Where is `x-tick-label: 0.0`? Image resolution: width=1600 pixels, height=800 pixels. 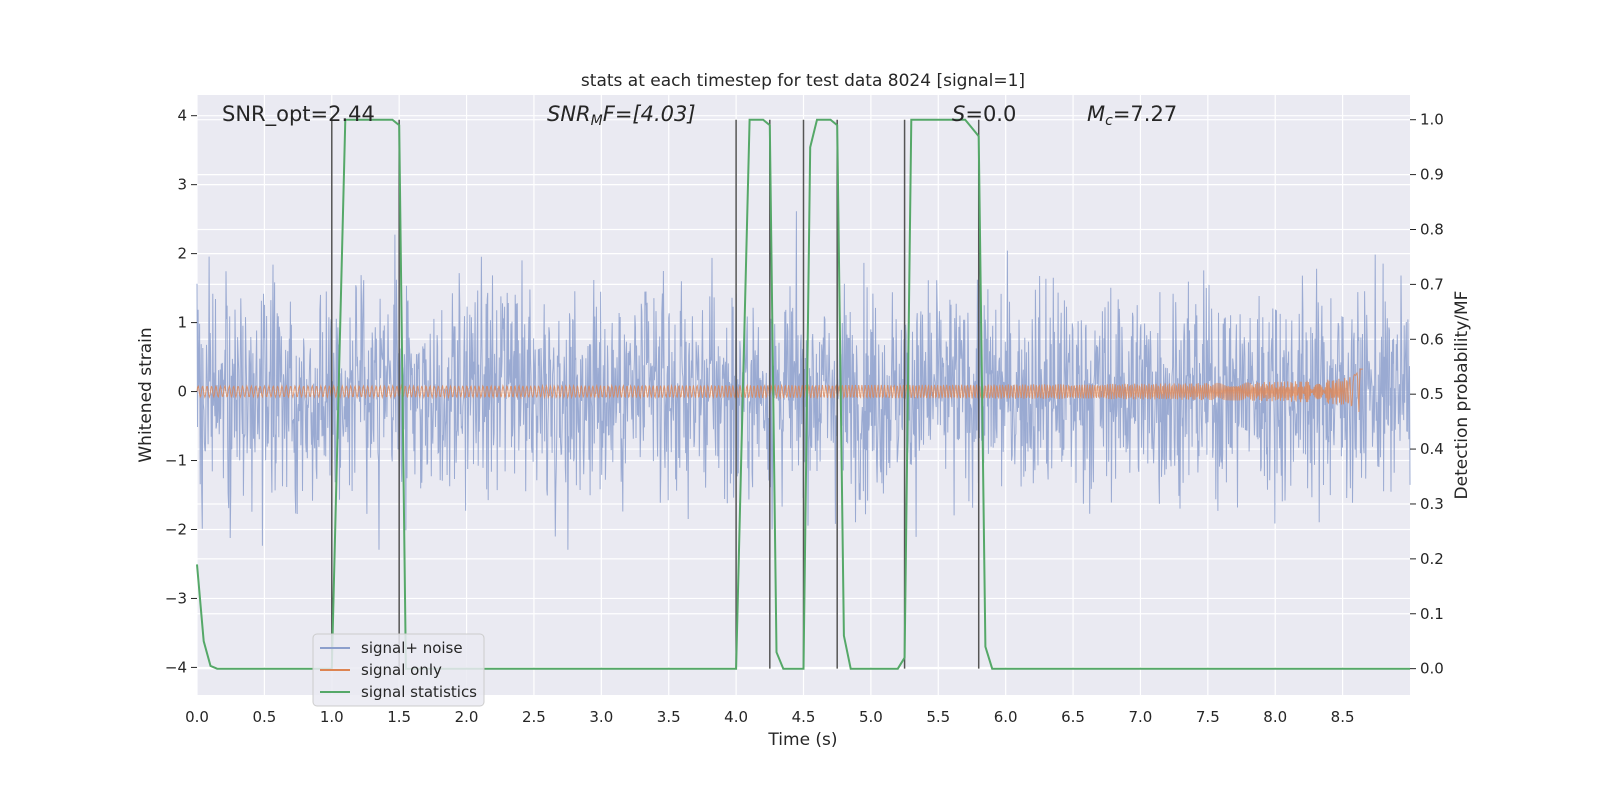 x-tick-label: 0.0 is located at coordinates (197, 717).